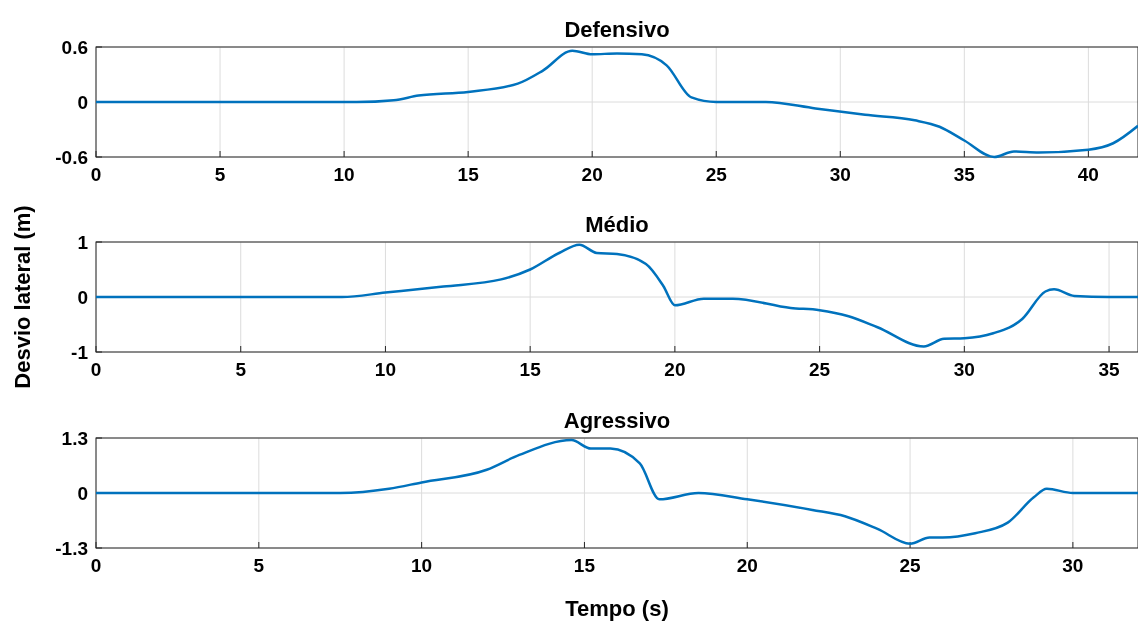  What do you see at coordinates (83, 242) in the screenshot?
I see `y-tick-label: 1` at bounding box center [83, 242].